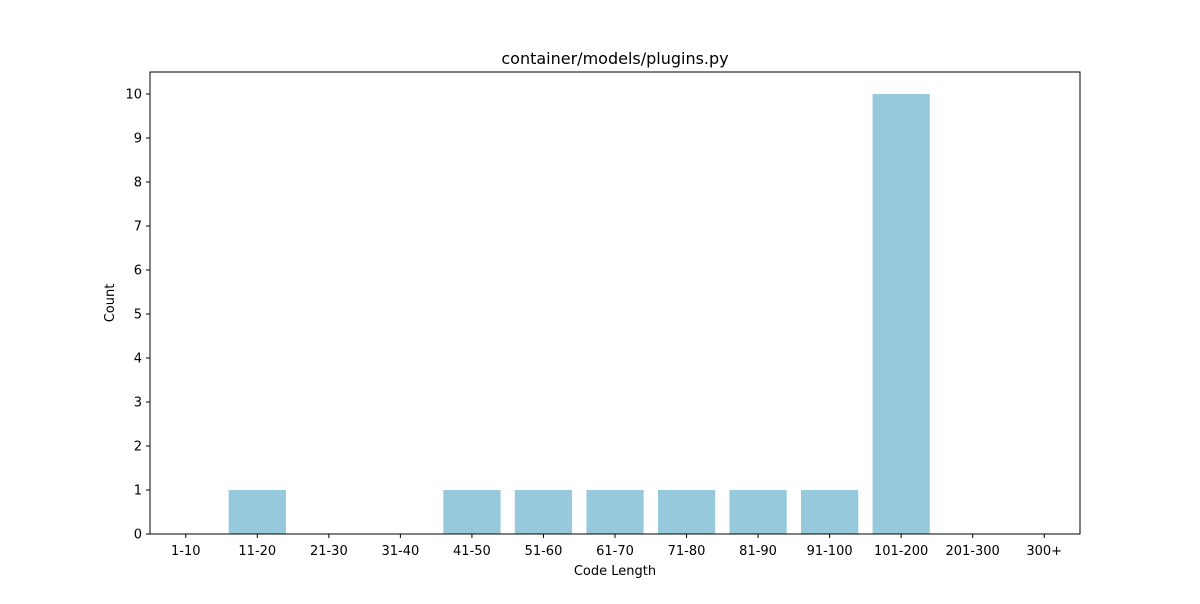  I want to click on x-tick-label: 91-100, so click(830, 551).